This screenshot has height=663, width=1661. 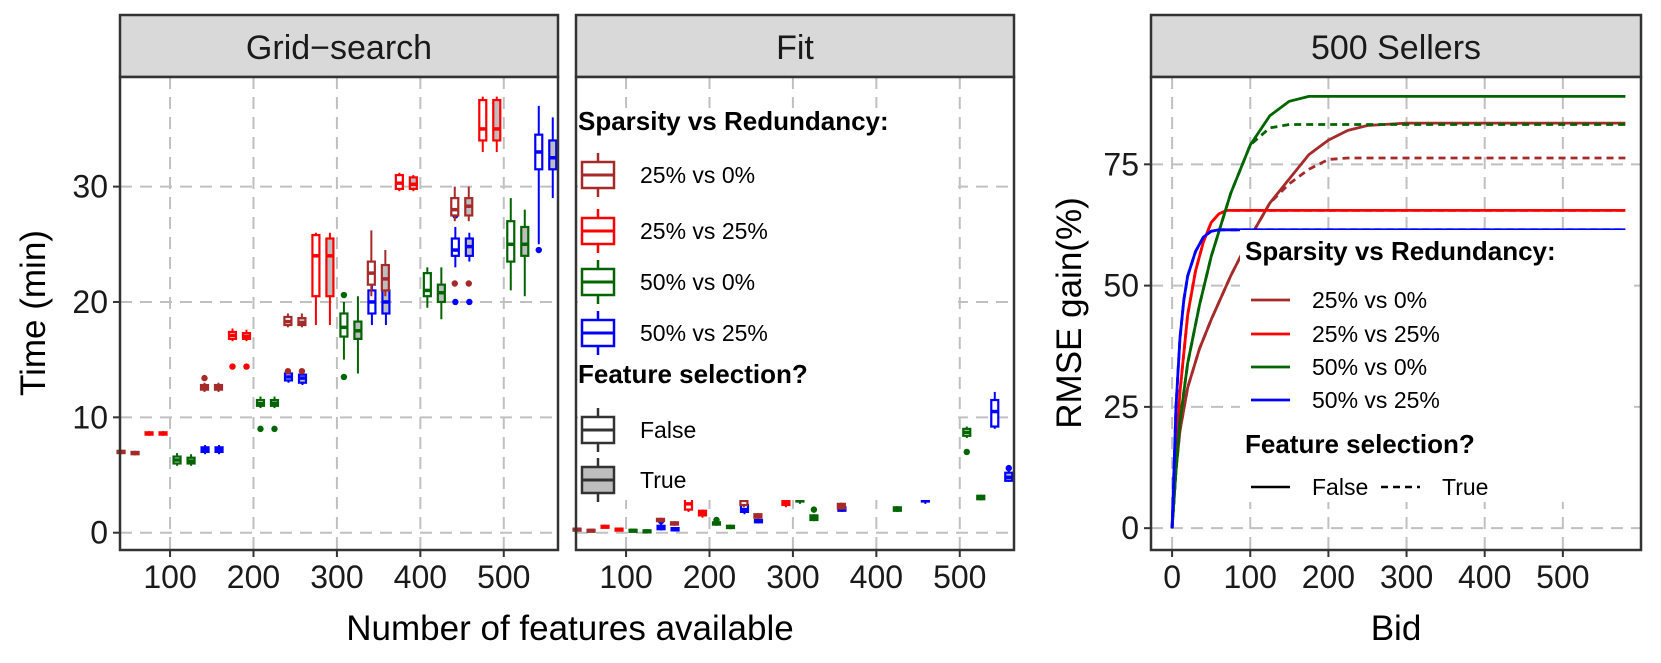 What do you see at coordinates (967, 441) in the screenshot?
I see `box-500-50-vs-0-false` at bounding box center [967, 441].